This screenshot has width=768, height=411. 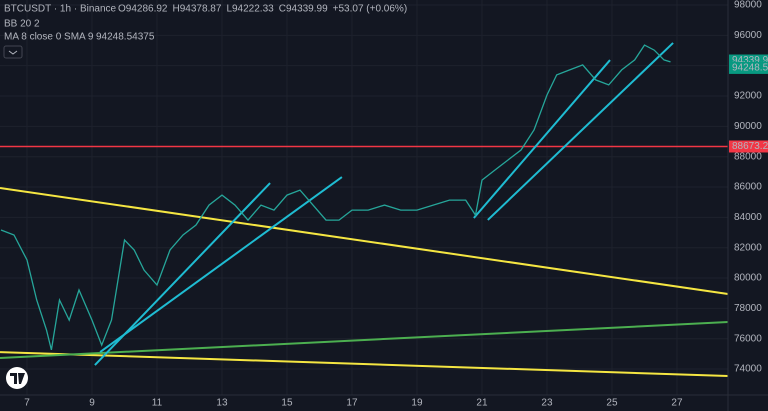 What do you see at coordinates (303, 9) in the screenshot?
I see `ohlc-value: C94339.99` at bounding box center [303, 9].